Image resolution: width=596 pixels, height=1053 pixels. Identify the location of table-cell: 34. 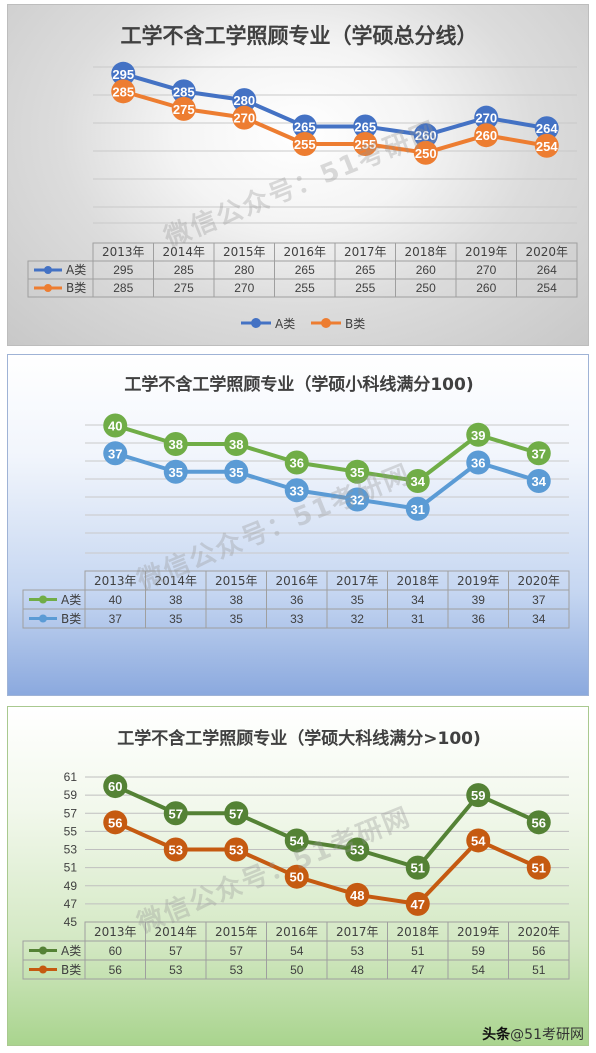
(418, 600).